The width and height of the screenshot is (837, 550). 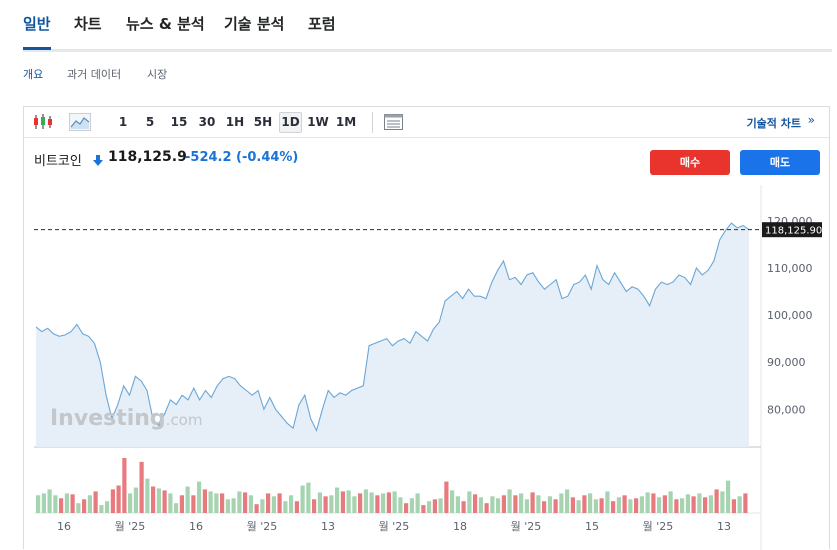 What do you see at coordinates (690, 162) in the screenshot?
I see `sell-button: 매수` at bounding box center [690, 162].